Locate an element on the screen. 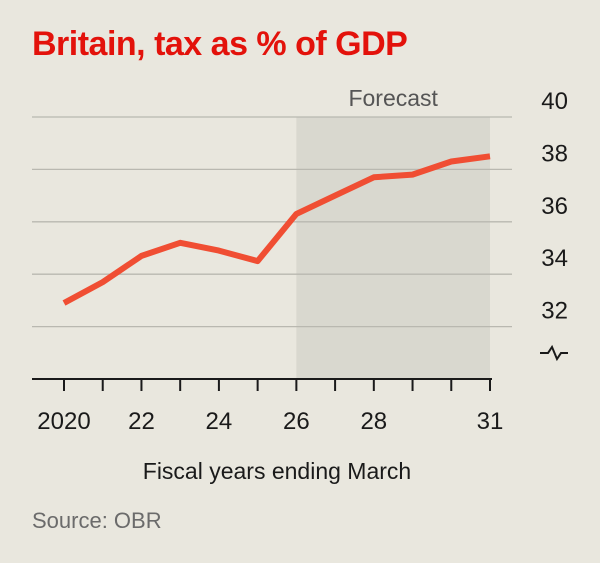  x-tick-label: 22 is located at coordinates (141, 421).